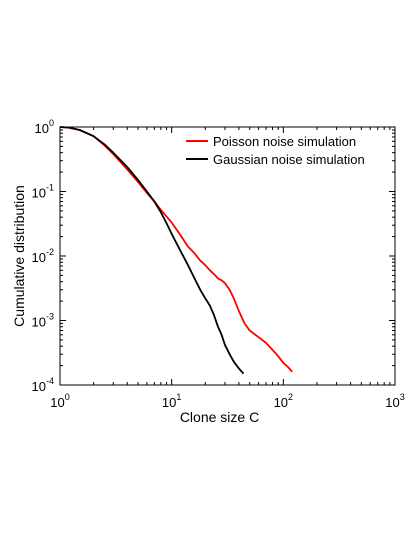 The width and height of the screenshot is (415, 537). I want to click on y-tick-label: 10⁻³, so click(43, 321).